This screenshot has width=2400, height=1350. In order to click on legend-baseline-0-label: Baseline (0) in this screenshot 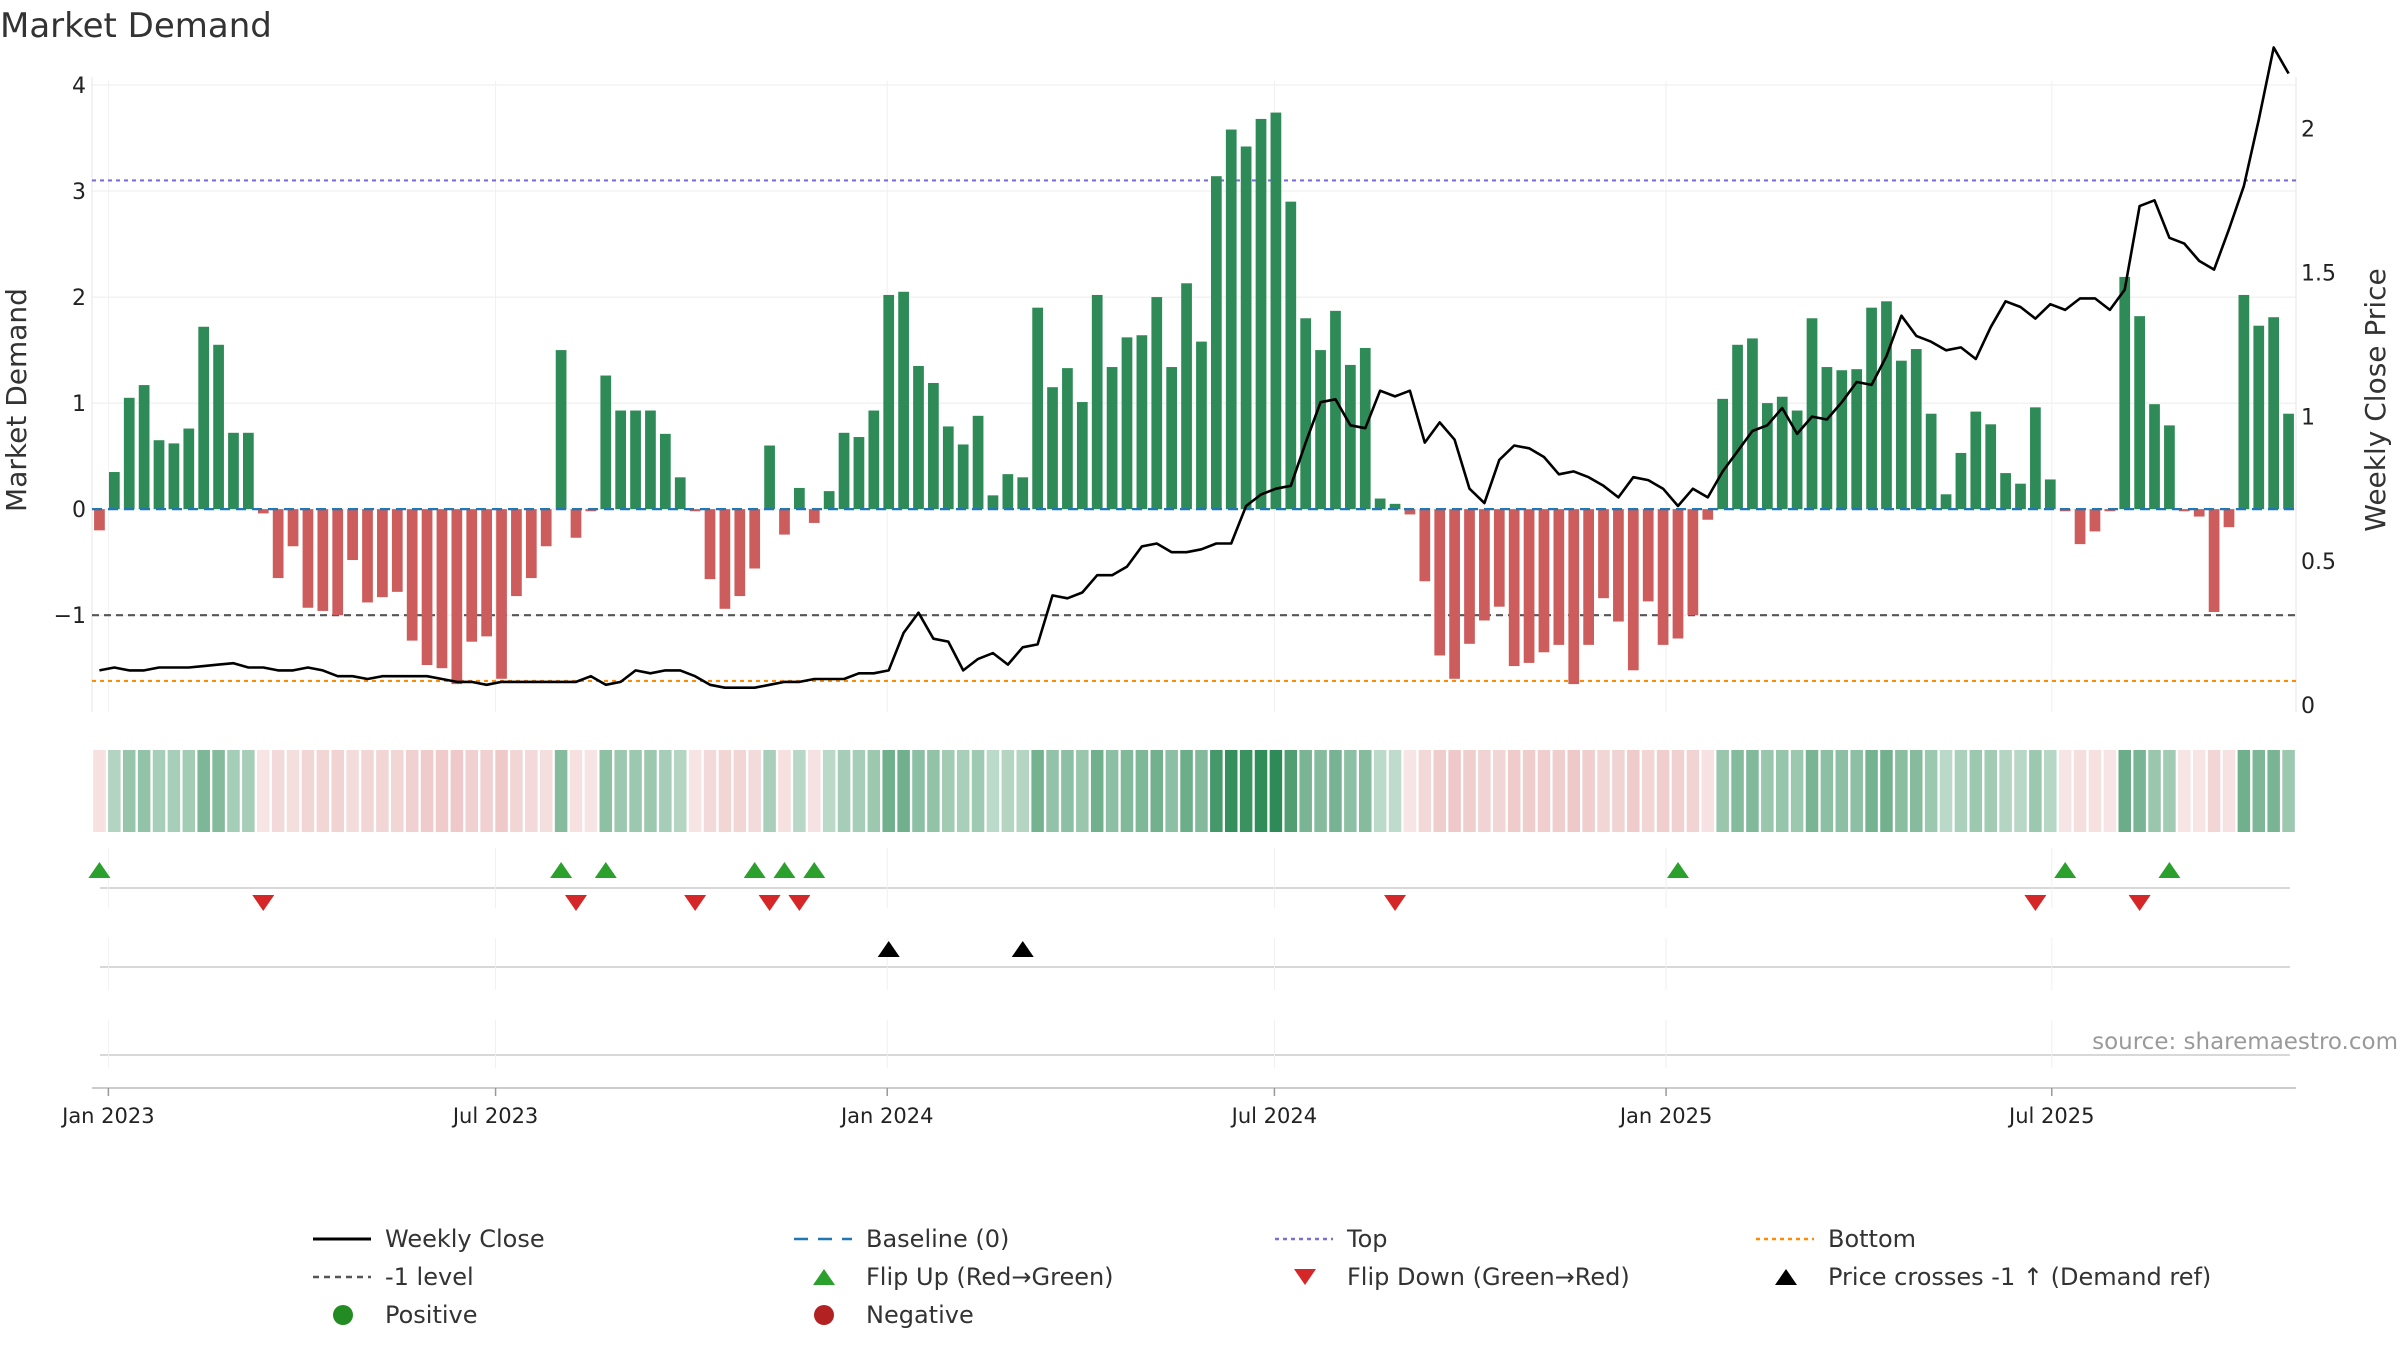, I will do `click(937, 1239)`.